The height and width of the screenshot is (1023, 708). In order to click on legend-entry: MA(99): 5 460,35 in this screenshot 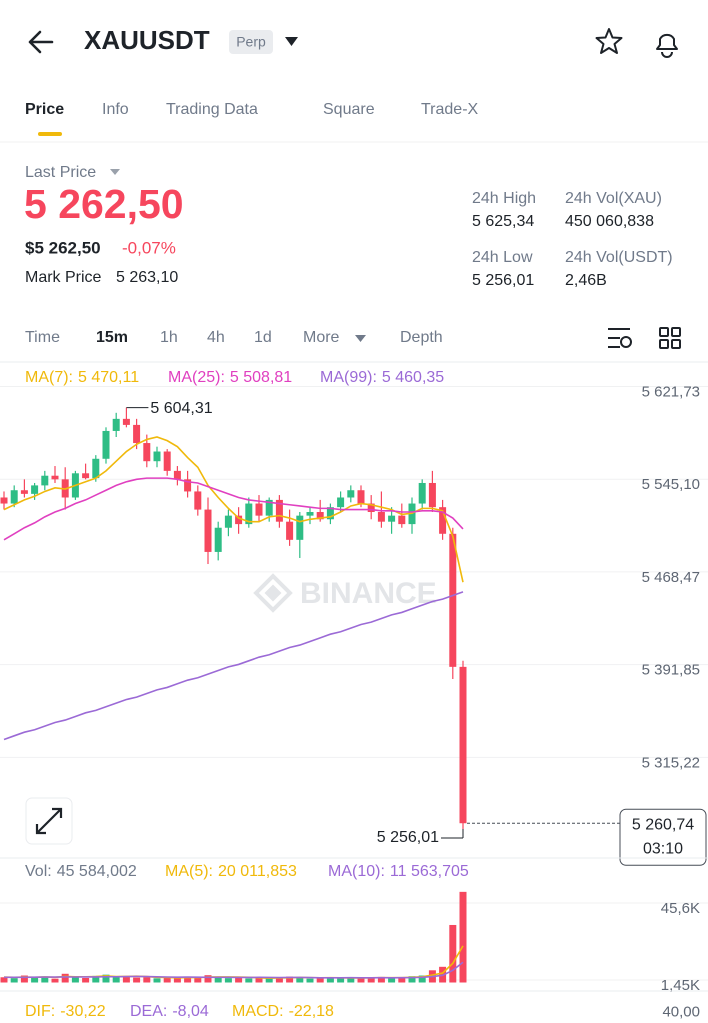, I will do `click(382, 377)`.